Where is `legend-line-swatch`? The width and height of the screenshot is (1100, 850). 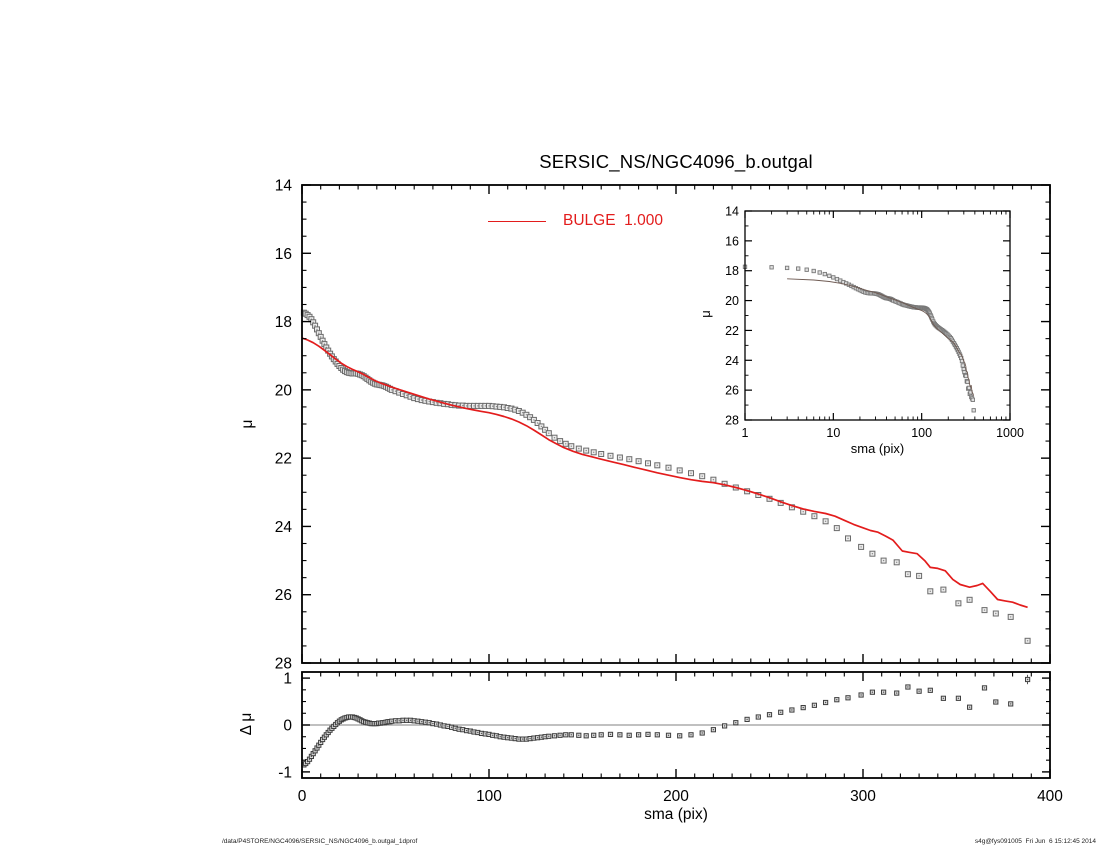
legend-line-swatch is located at coordinates (517, 221).